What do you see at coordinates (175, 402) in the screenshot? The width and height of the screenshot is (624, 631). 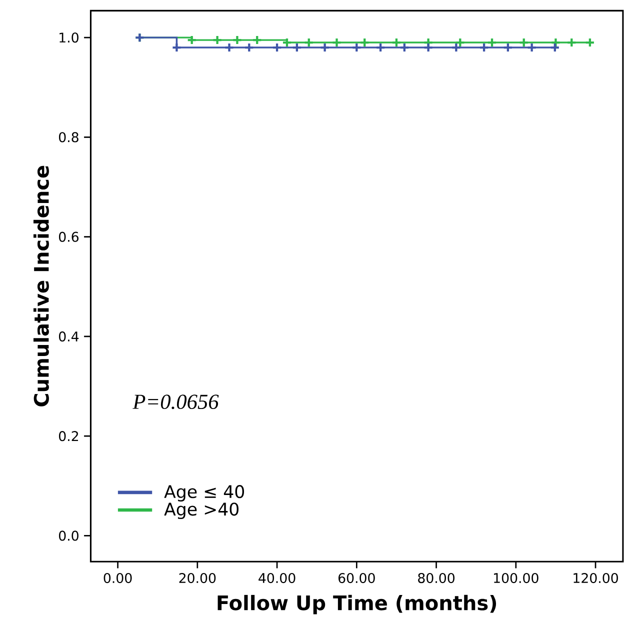 I see `annotation: P=0.0656` at bounding box center [175, 402].